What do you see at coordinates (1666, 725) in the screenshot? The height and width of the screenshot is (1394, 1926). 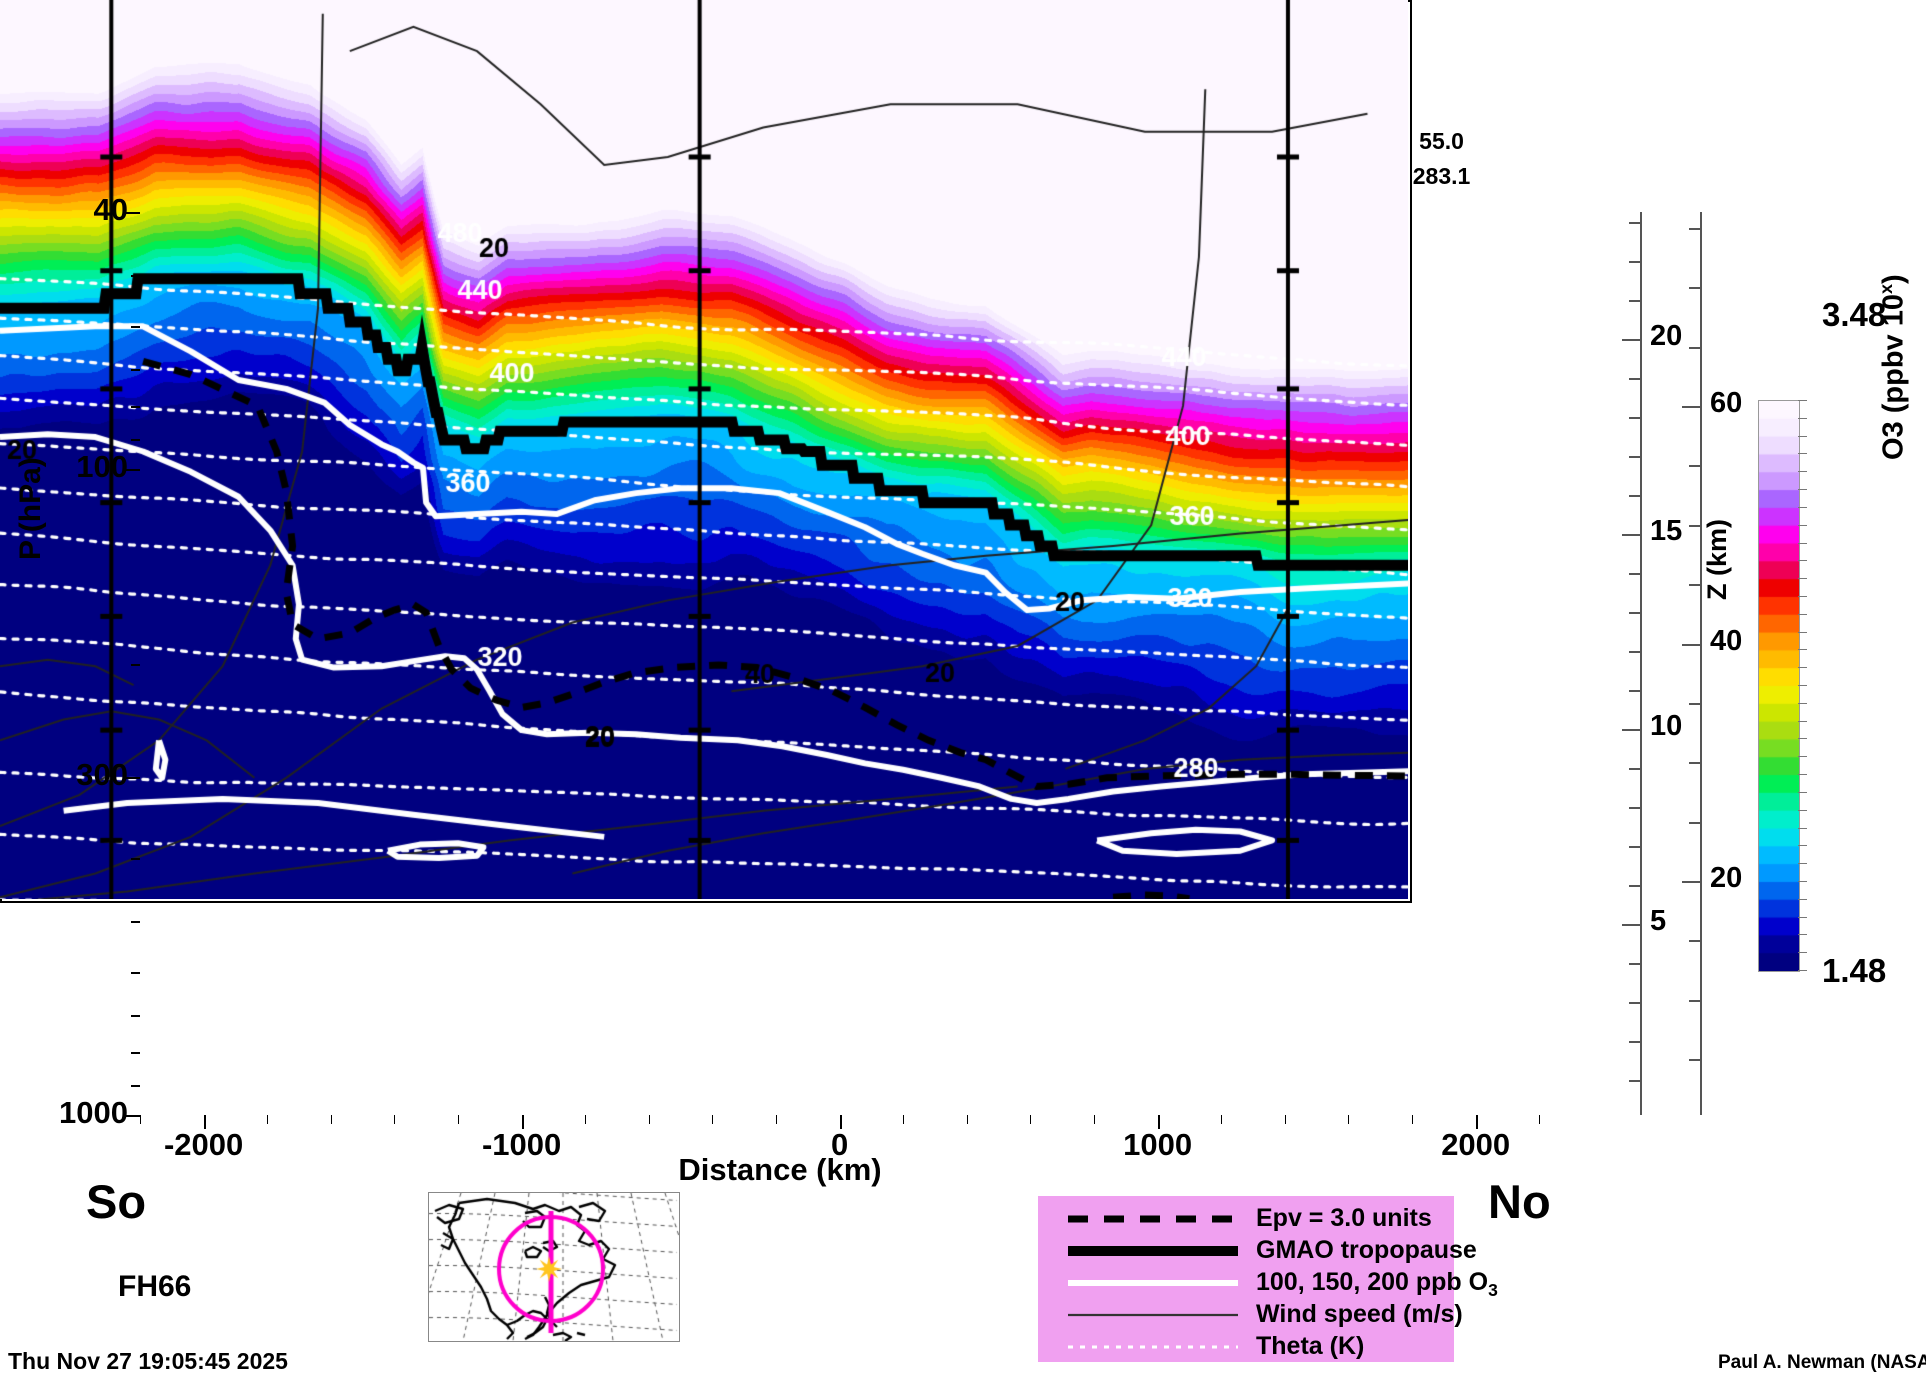 I see `altitude-tick-label: 10` at bounding box center [1666, 725].